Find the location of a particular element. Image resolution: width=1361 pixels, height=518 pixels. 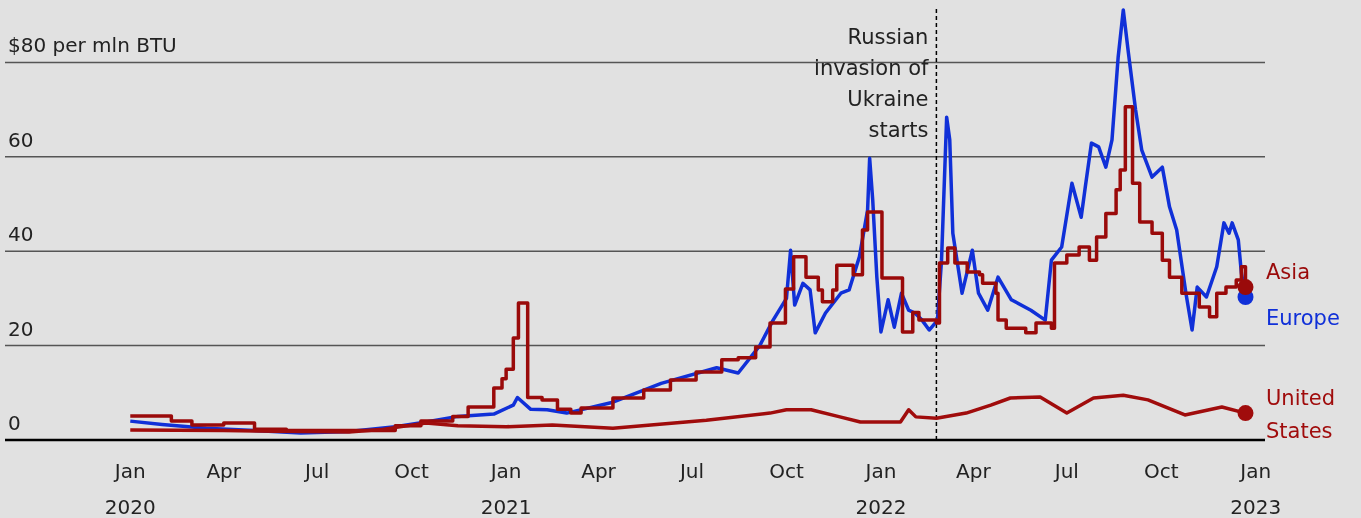

x-tick-label: Jan 2023 is located at coordinates (1256, 488).